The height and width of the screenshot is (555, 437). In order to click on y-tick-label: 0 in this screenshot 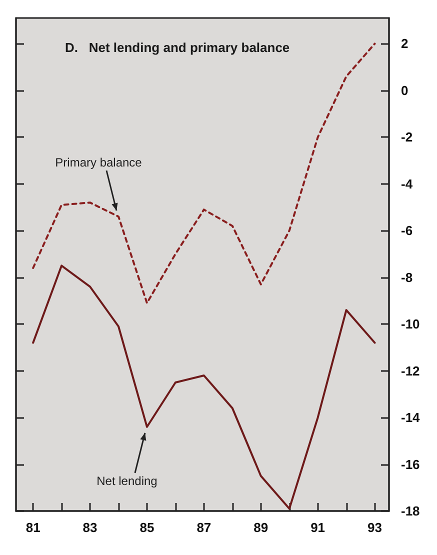, I will do `click(404, 90)`.